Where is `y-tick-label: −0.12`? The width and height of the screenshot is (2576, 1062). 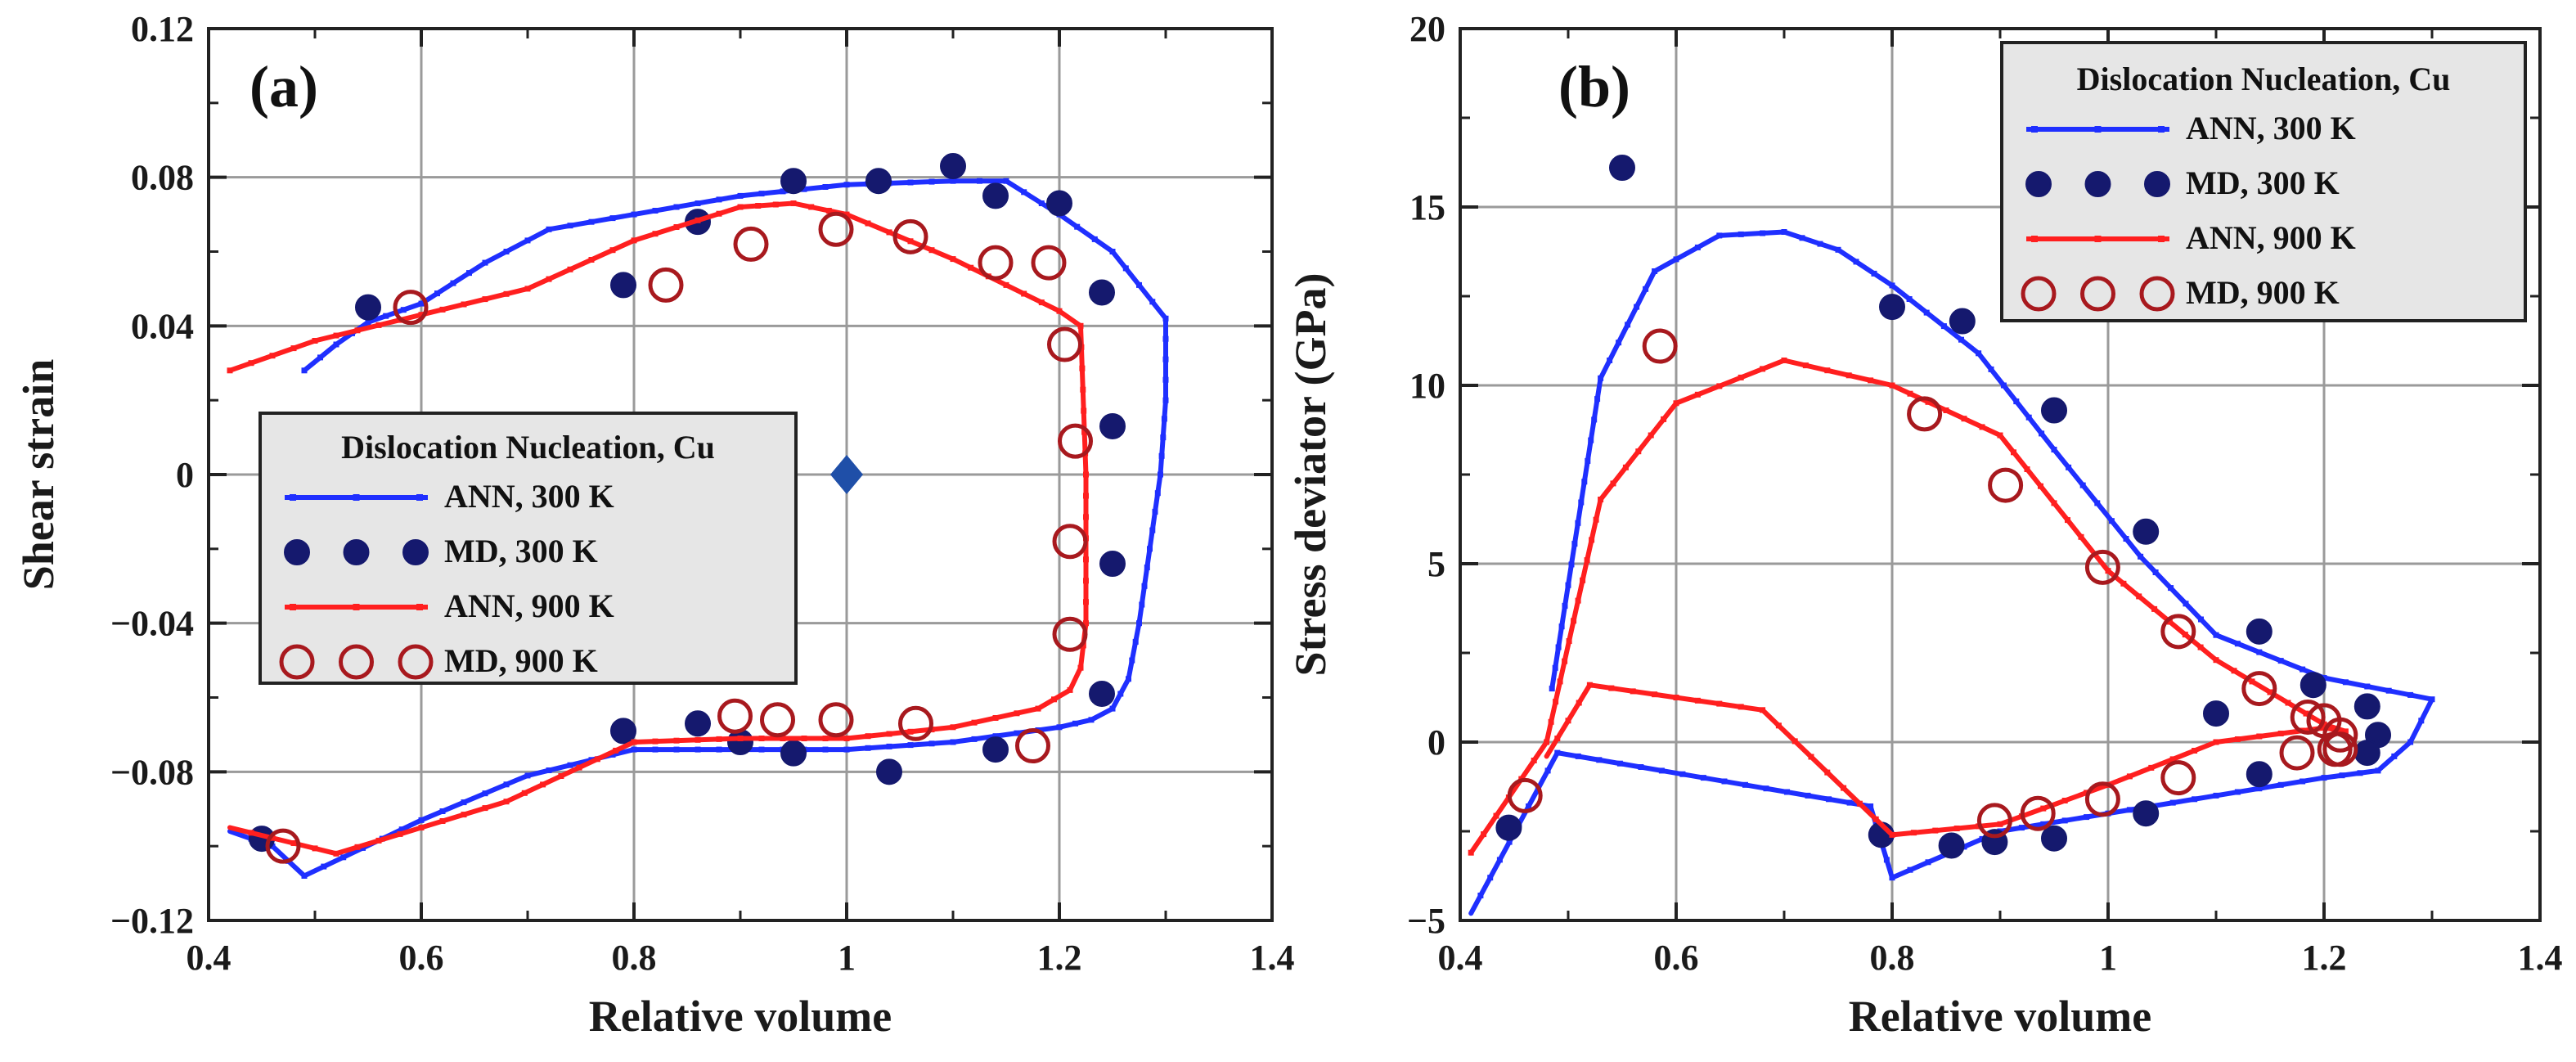
y-tick-label: −0.12 is located at coordinates (152, 921).